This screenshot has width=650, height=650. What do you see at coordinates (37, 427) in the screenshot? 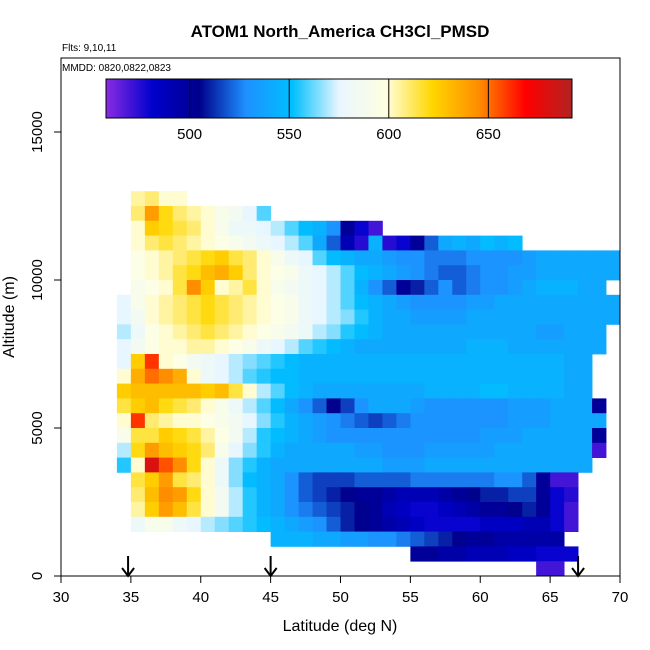
I see `y-tick-label: 5000` at bounding box center [37, 427].